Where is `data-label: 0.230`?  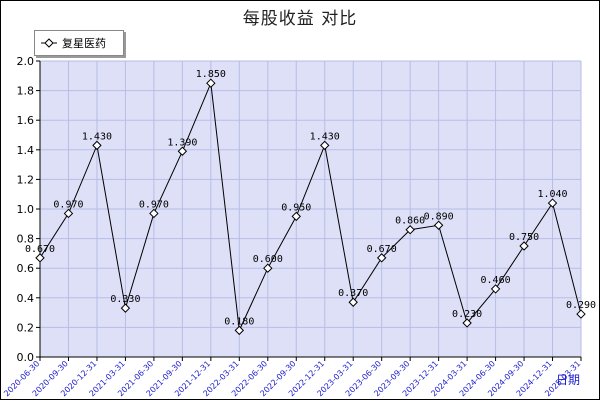 data-label: 0.230 is located at coordinates (467, 314).